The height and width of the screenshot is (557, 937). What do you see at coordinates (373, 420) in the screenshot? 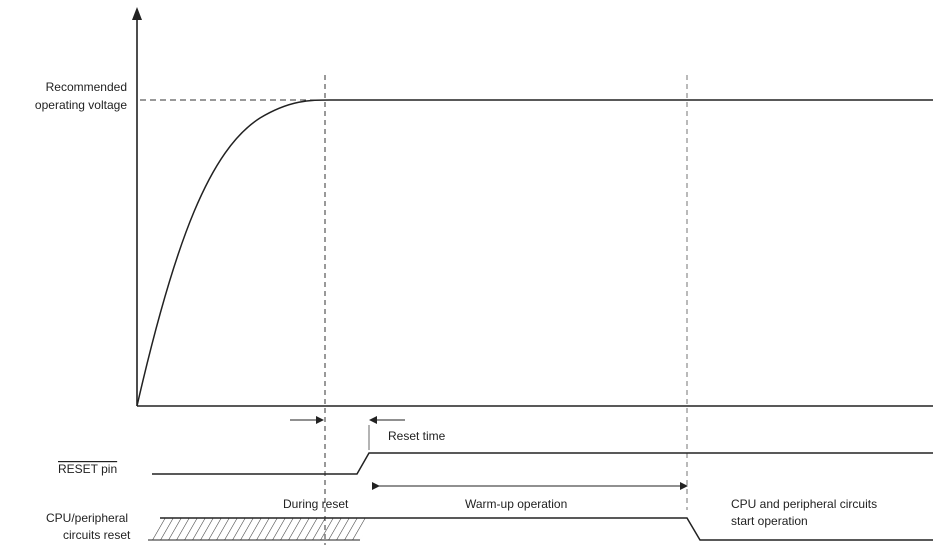
I see `reset-time-arrowhead-right-icon` at bounding box center [373, 420].